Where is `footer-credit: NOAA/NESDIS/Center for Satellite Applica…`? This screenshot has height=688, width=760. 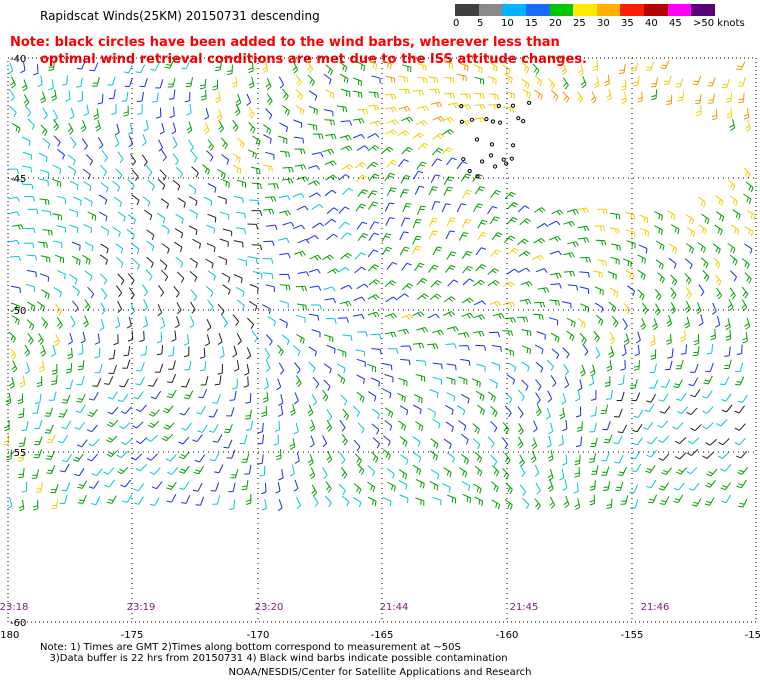 footer-credit: NOAA/NESDIS/Center for Satellite Applica… is located at coordinates (380, 672).